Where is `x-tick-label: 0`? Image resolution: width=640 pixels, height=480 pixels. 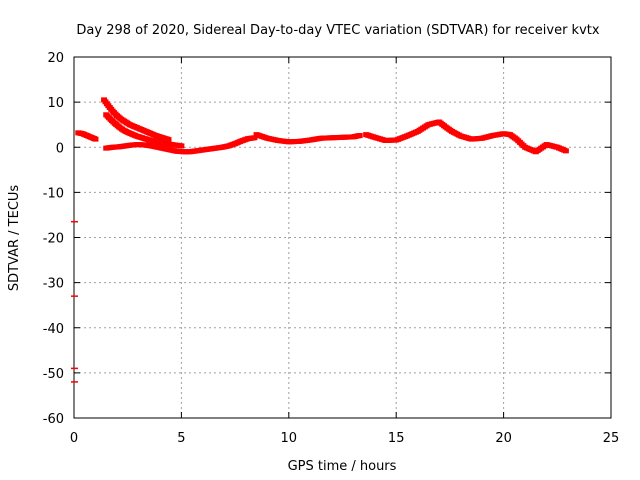
x-tick-label: 0 is located at coordinates (74, 438).